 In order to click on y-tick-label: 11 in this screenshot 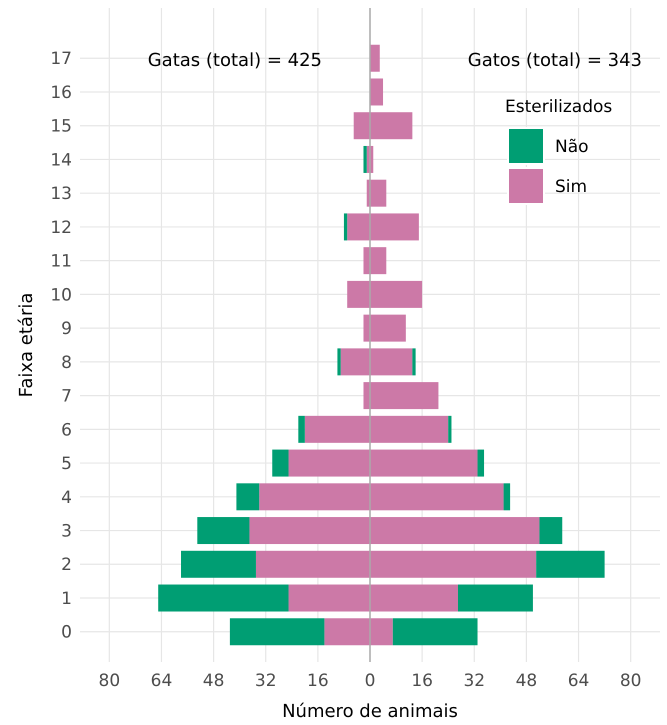, I will do `click(61, 262)`.